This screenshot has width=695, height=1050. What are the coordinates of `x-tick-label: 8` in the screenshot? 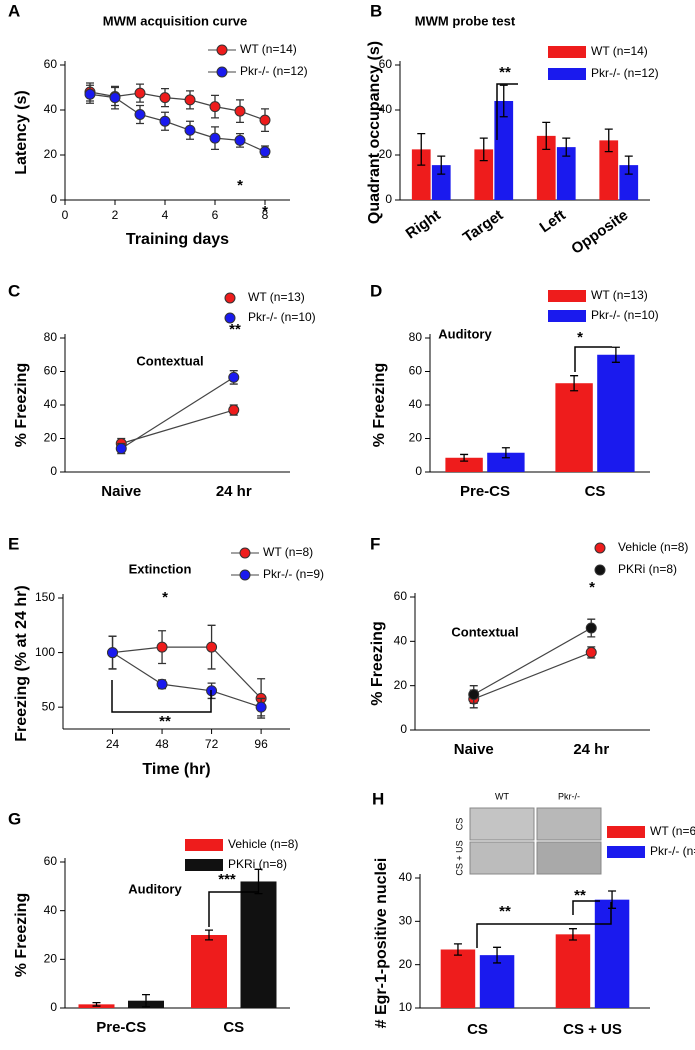 It's located at (265, 215).